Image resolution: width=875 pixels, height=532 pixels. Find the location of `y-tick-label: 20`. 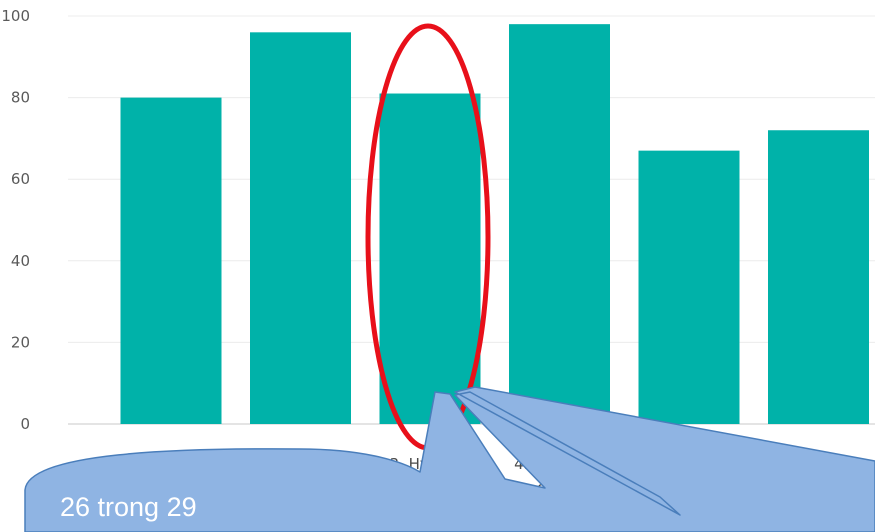

y-tick-label: 20 is located at coordinates (20, 342).